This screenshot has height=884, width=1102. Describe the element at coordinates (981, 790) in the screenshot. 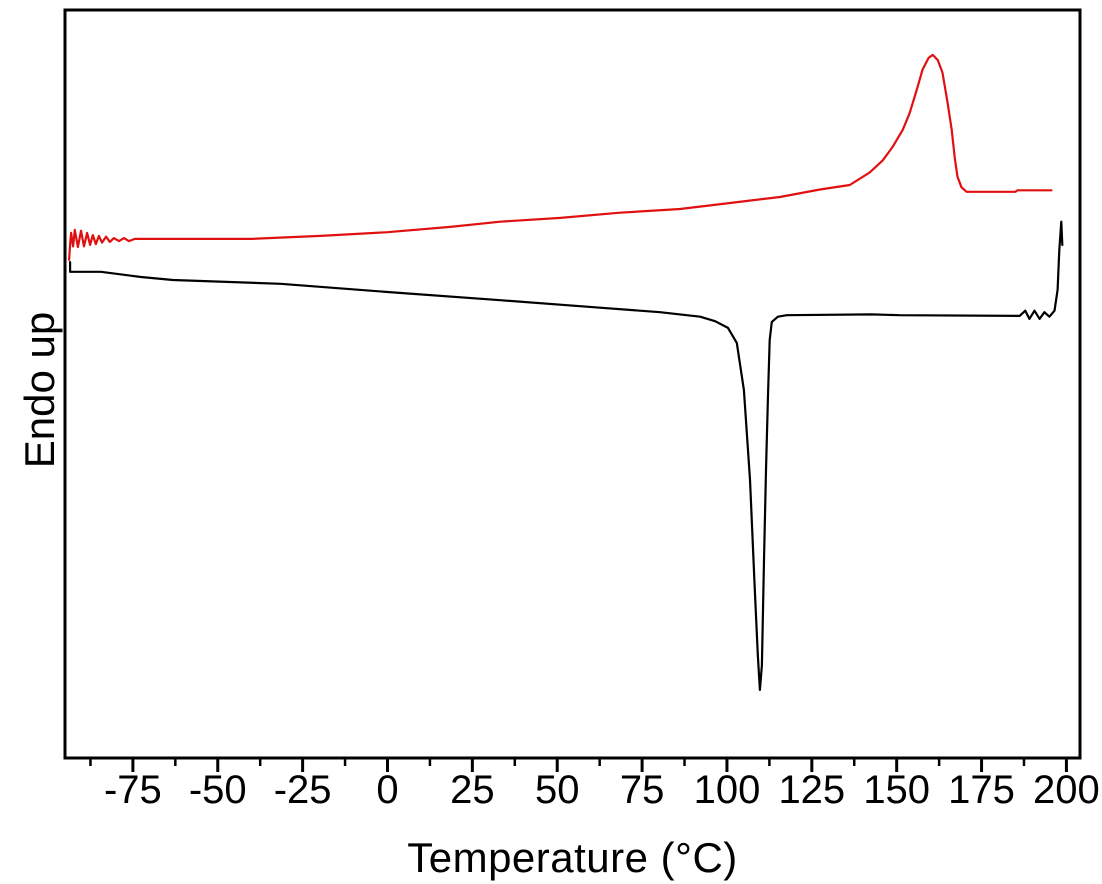

I see `x-tick-label: 175` at that location.